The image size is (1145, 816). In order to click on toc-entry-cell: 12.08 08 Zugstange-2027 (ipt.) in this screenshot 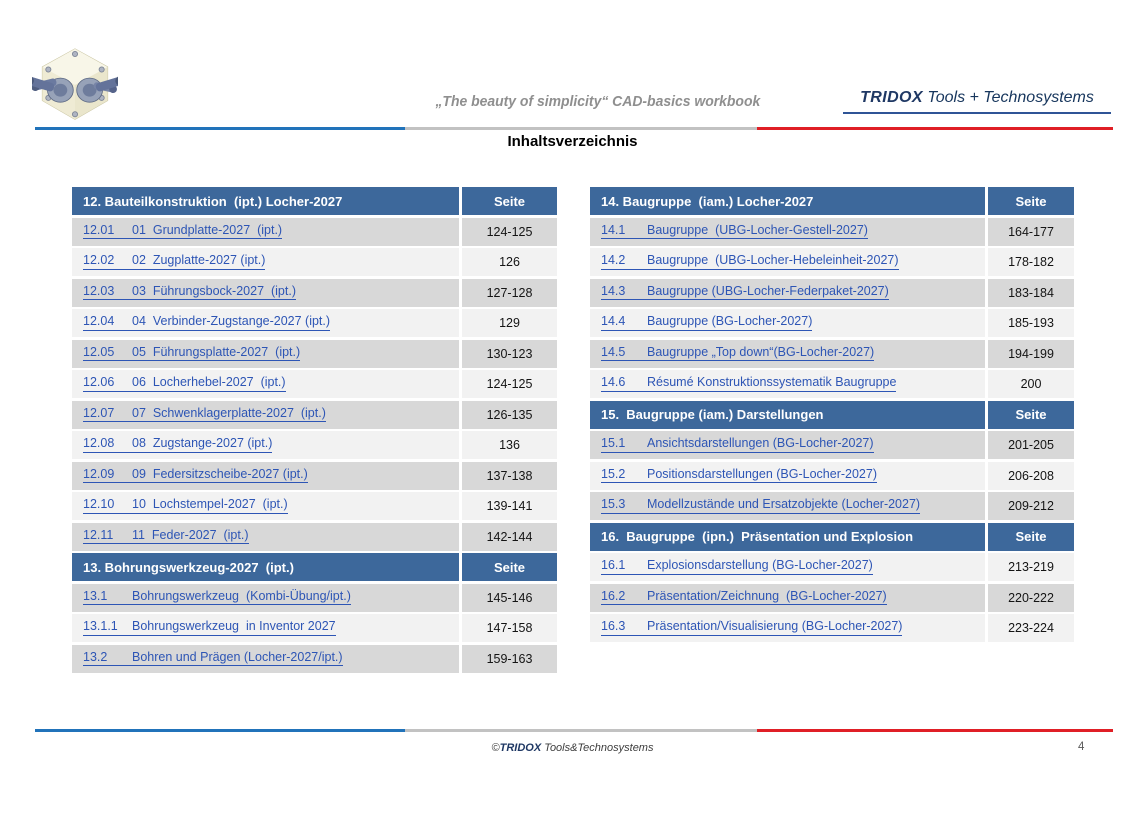, I will do `click(265, 445)`.